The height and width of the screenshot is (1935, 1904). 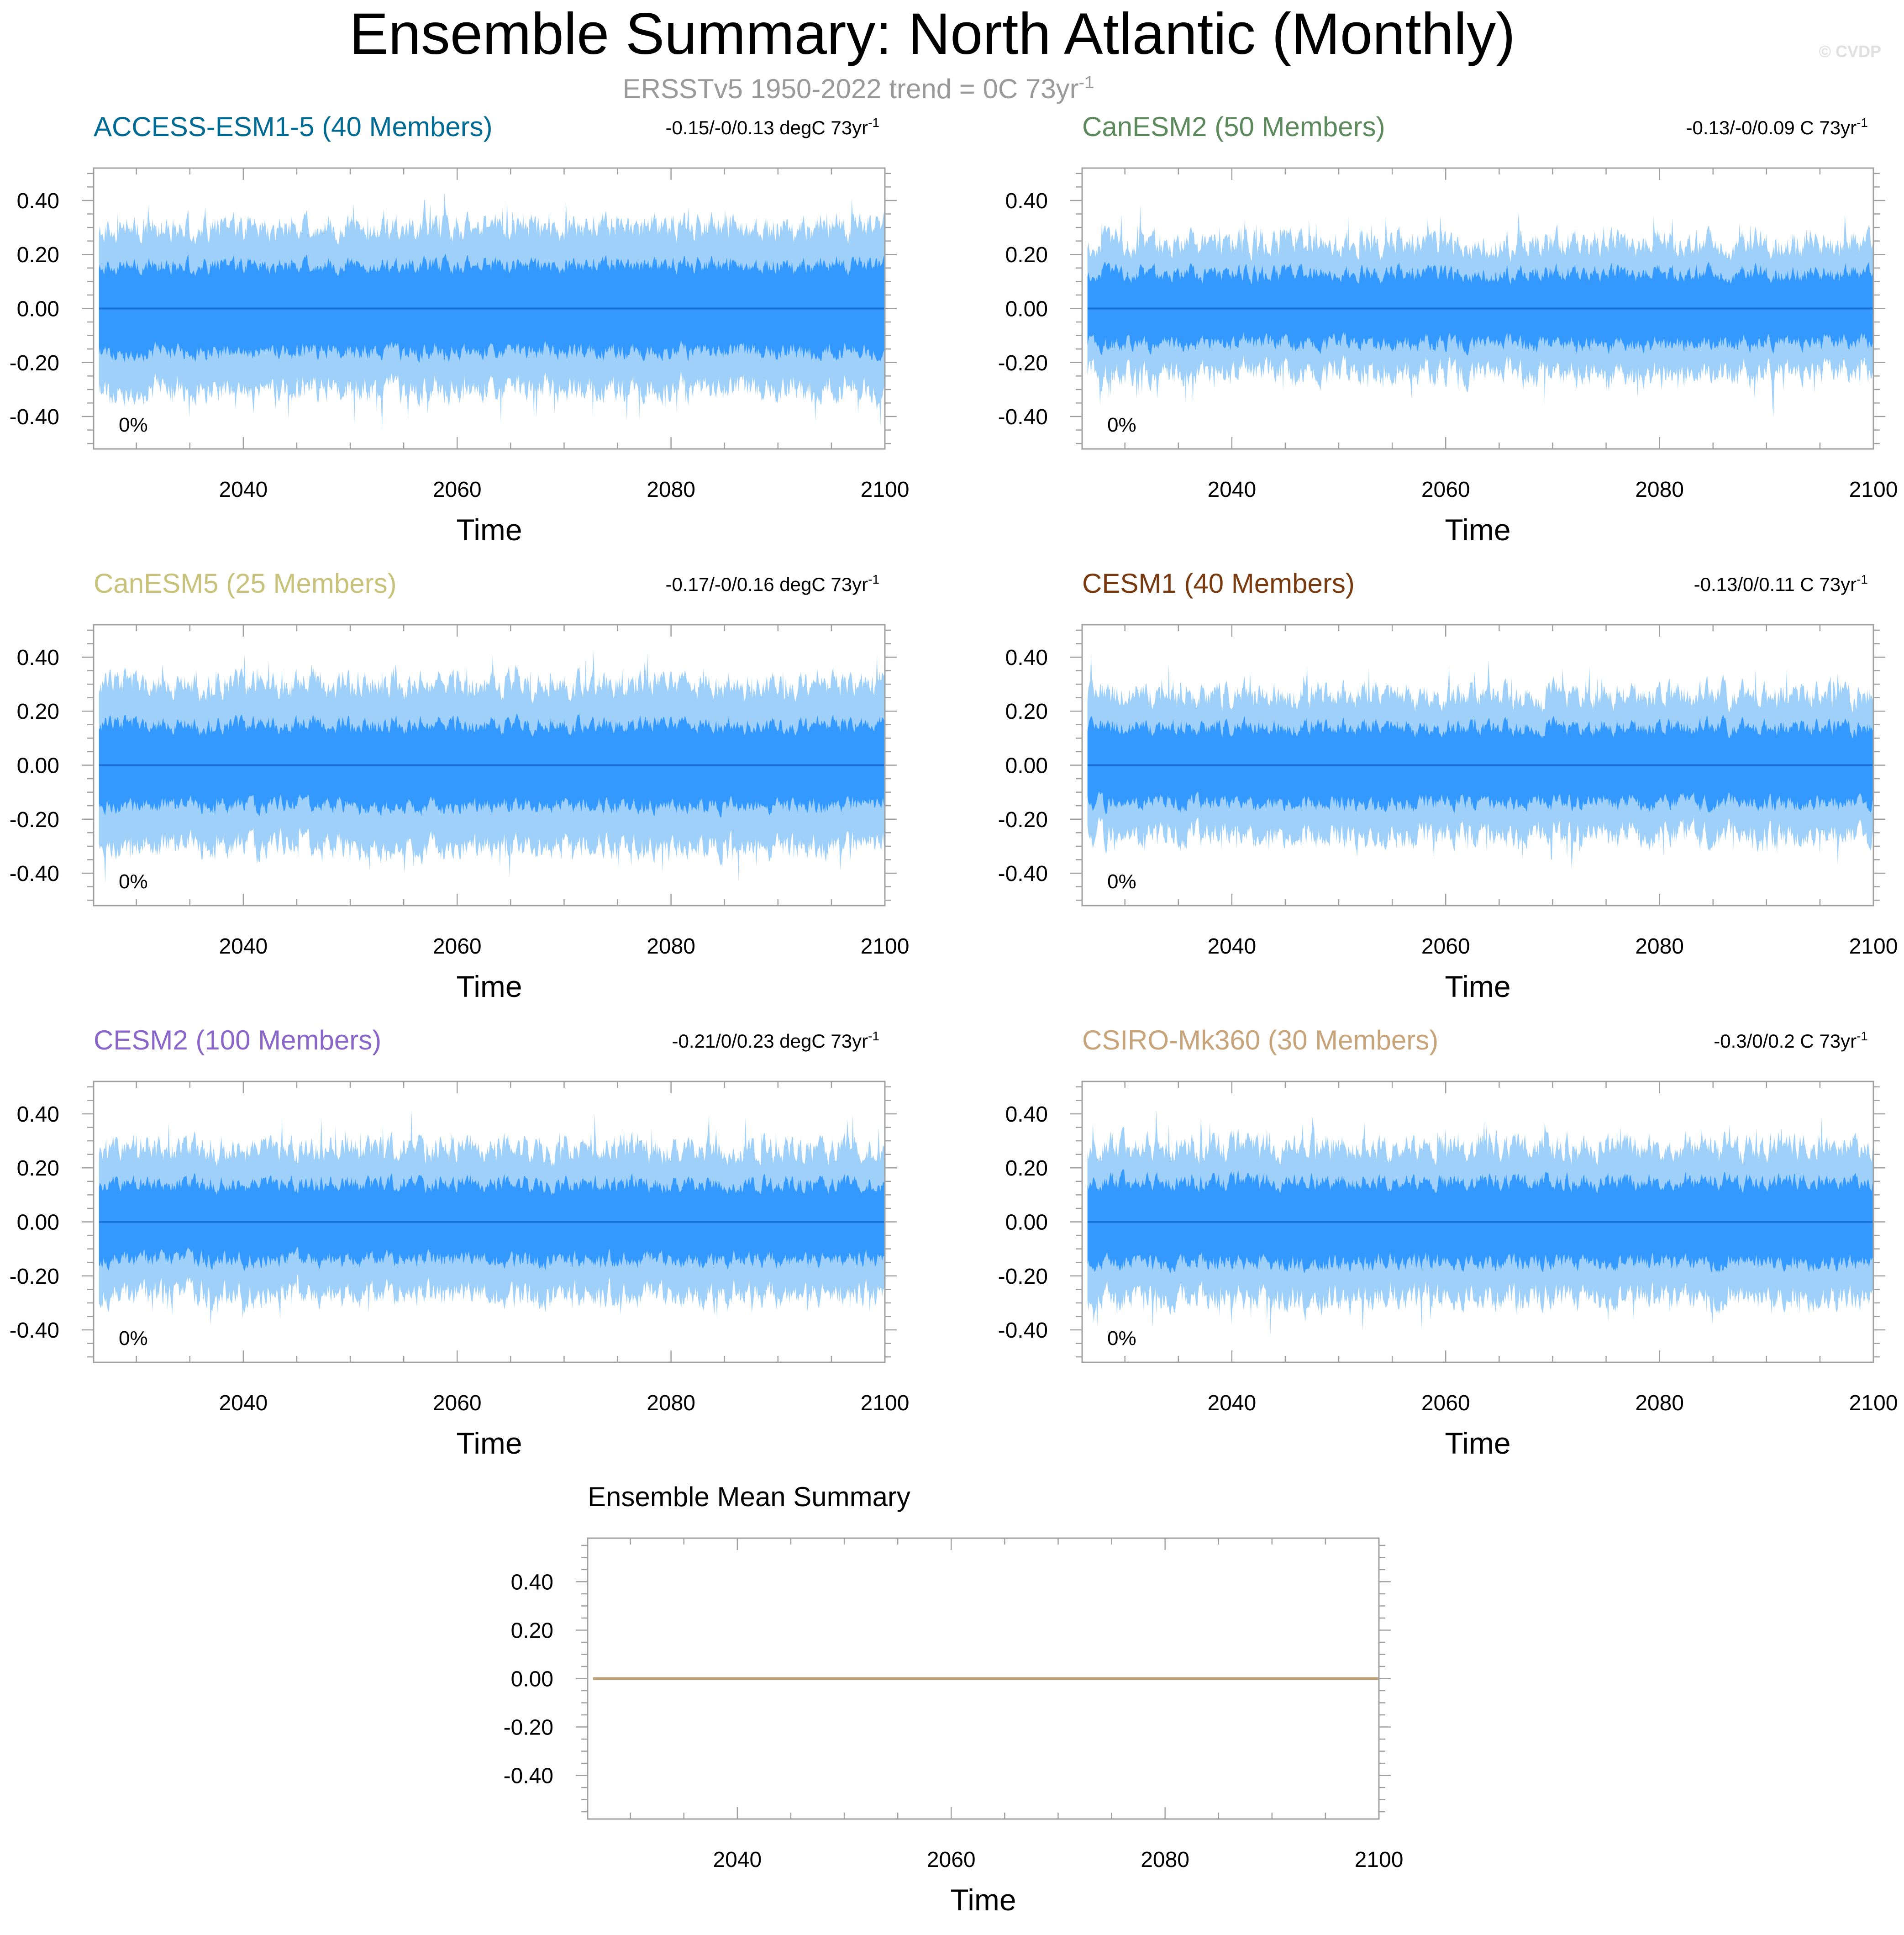 What do you see at coordinates (770, 1041) in the screenshot?
I see `trend-label-text: -0.21/0/0.23 degC 73yr` at bounding box center [770, 1041].